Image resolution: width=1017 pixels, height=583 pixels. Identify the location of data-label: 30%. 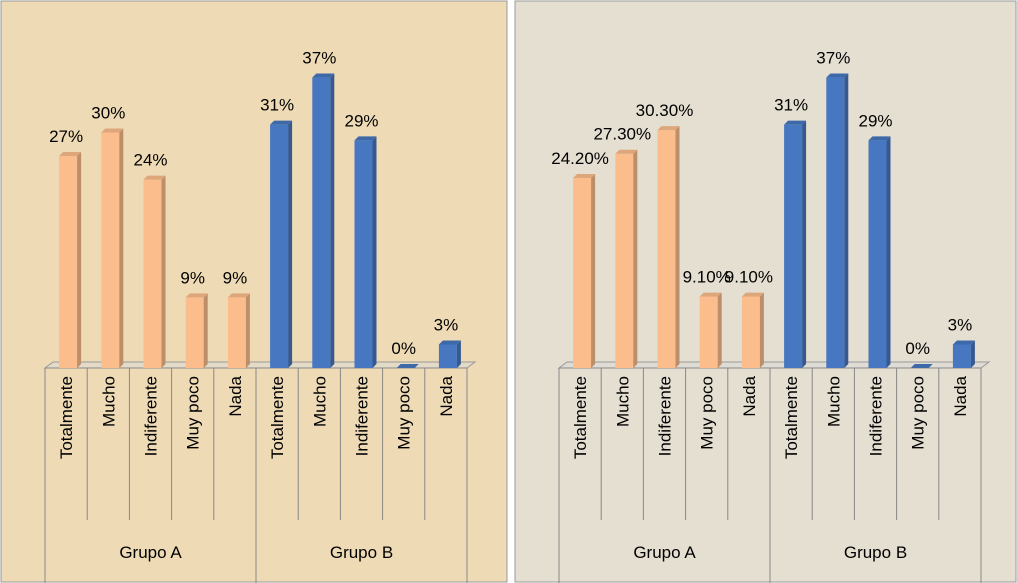
(108, 113).